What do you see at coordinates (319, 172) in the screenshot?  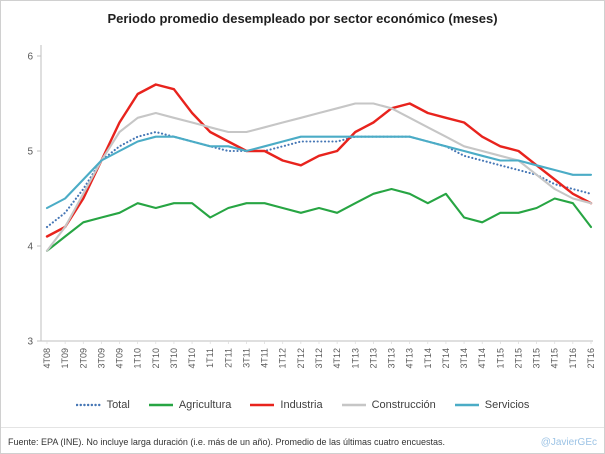 I see `series-line-servicios` at bounding box center [319, 172].